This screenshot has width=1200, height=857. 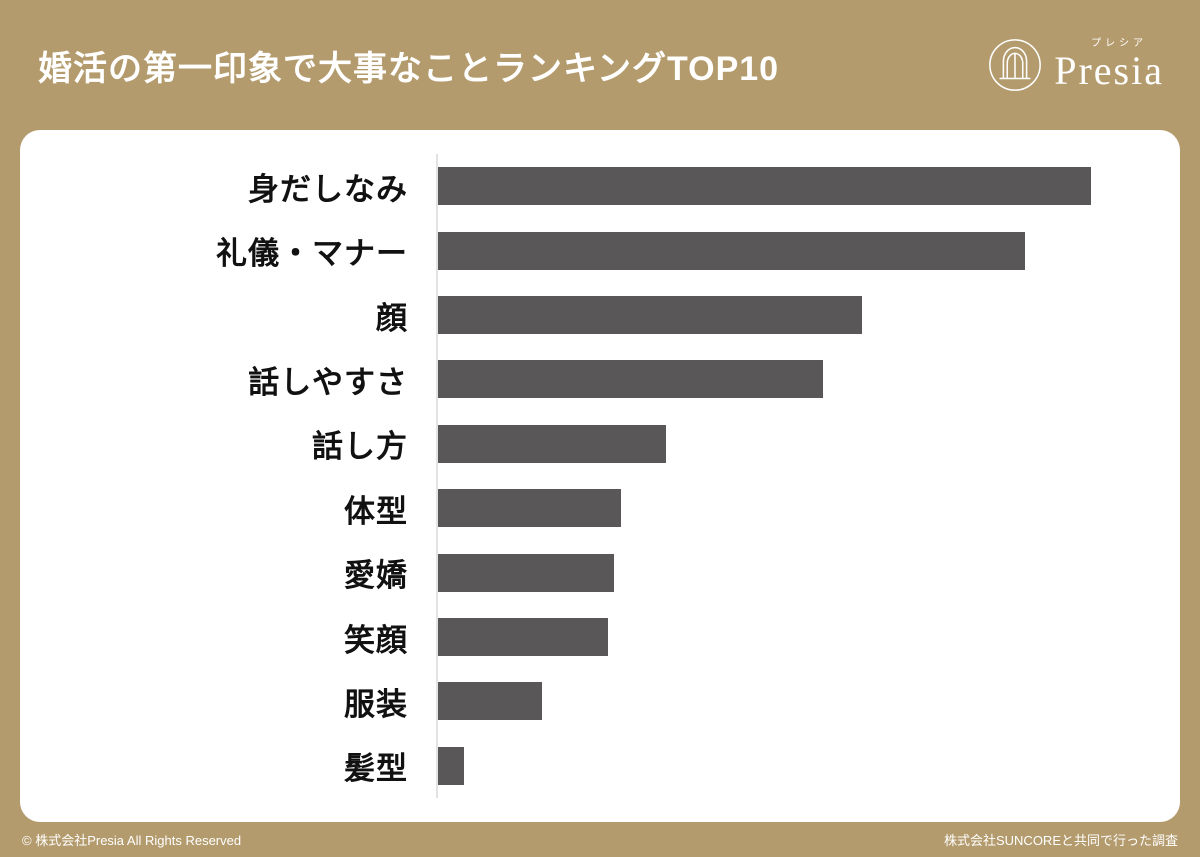 I want to click on survey-credit-text: 株式会社SUNCOREと共同で行った調査, so click(x=1060, y=840).